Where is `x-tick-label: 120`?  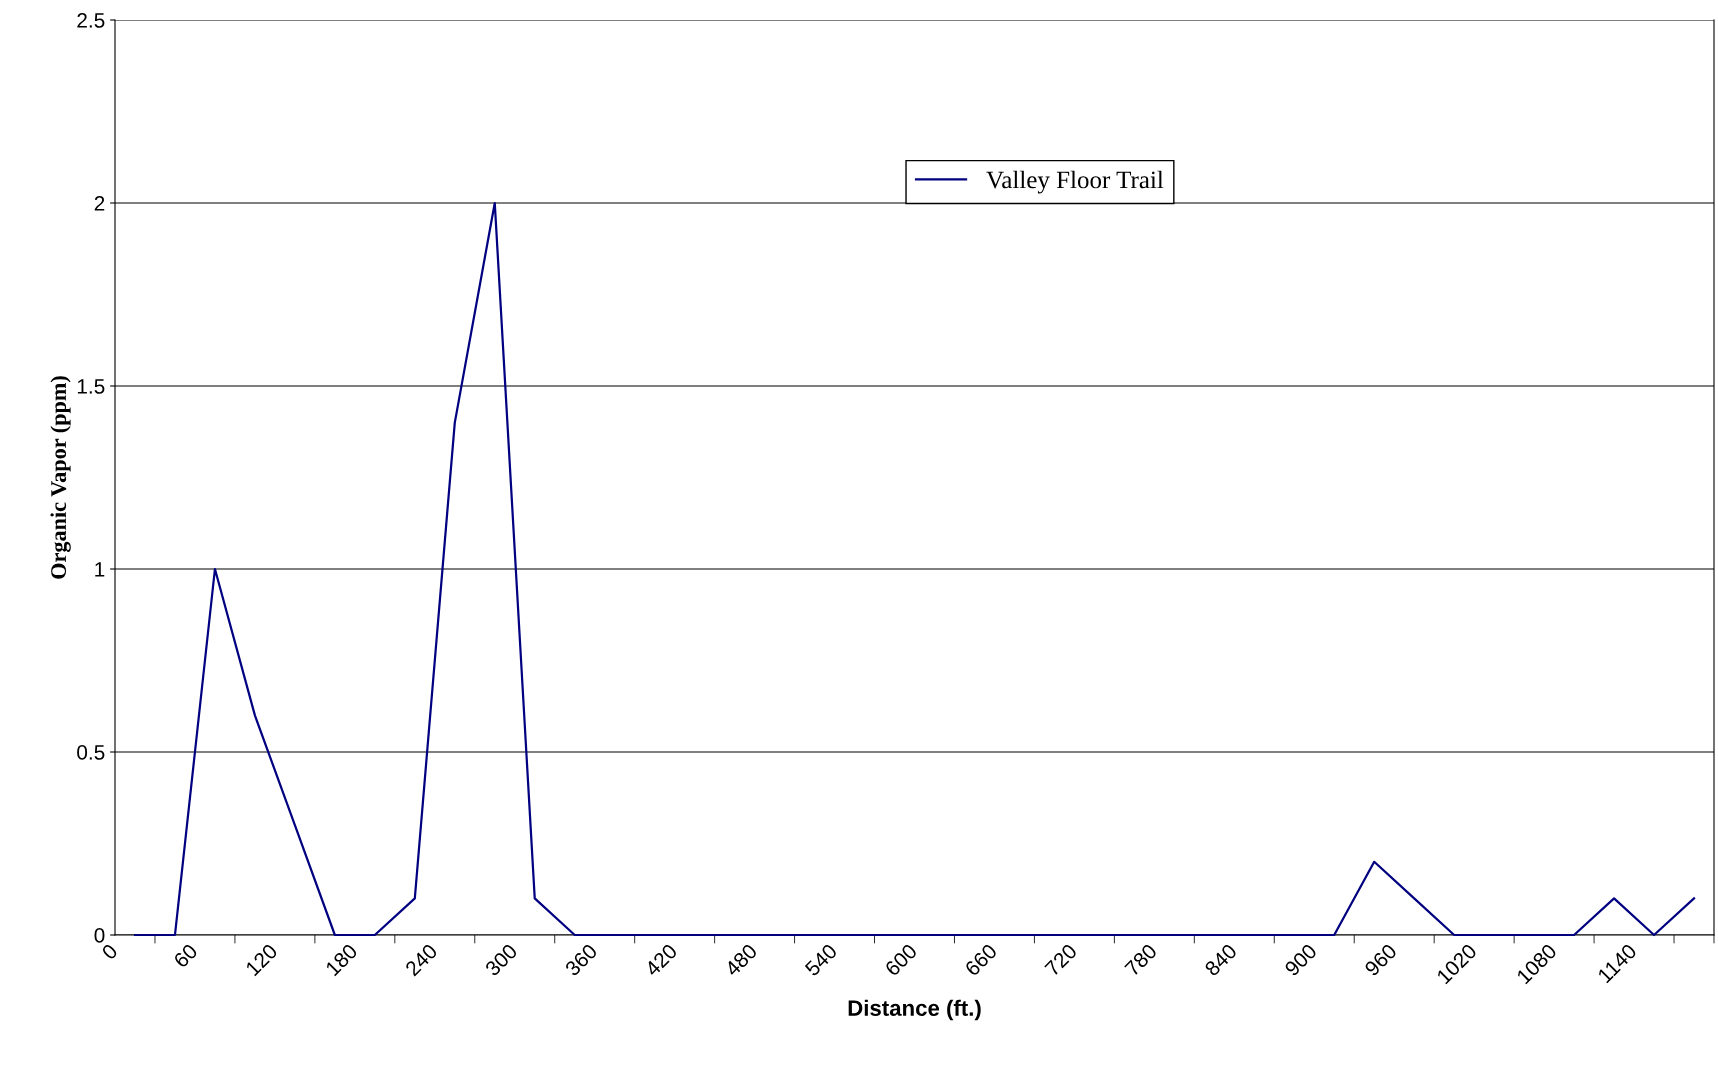
x-tick-label: 120 is located at coordinates (261, 959).